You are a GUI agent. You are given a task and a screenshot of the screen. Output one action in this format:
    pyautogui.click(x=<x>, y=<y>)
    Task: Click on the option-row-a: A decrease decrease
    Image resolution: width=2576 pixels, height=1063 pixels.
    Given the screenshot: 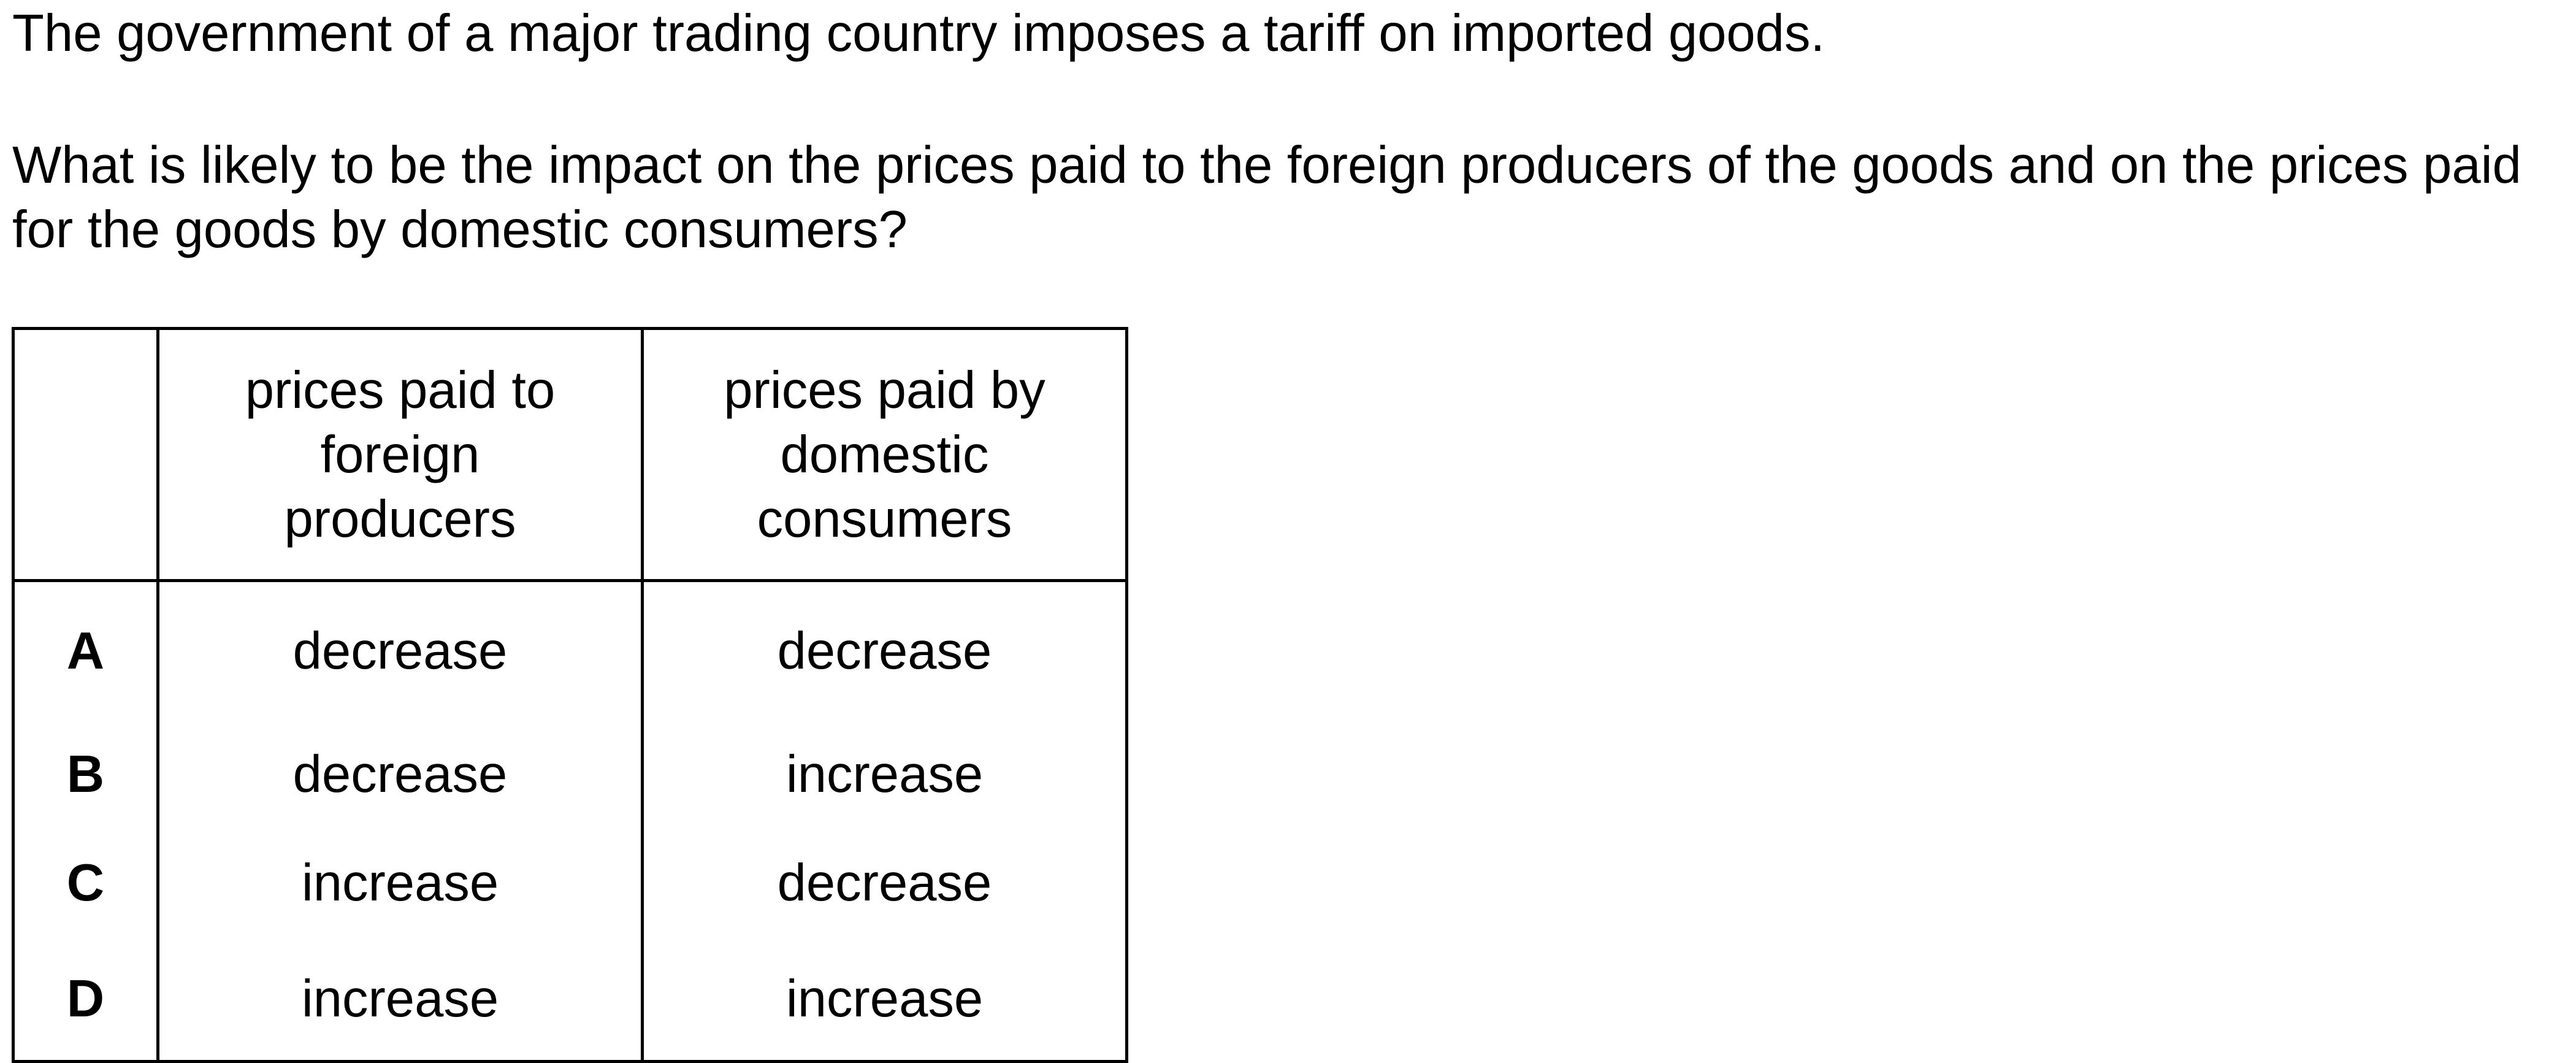 What is the action you would take?
    pyautogui.click(x=570, y=650)
    